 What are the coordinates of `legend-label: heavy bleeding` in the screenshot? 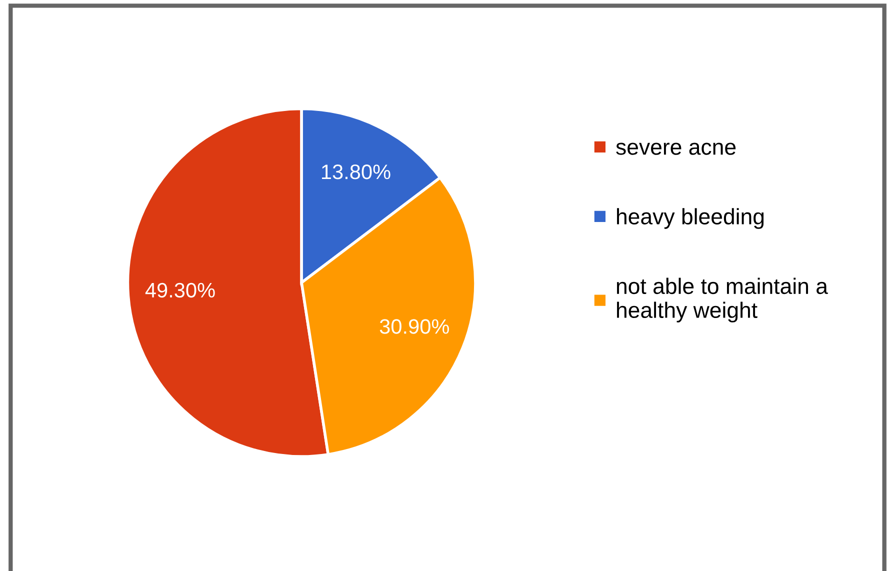 It's located at (690, 218).